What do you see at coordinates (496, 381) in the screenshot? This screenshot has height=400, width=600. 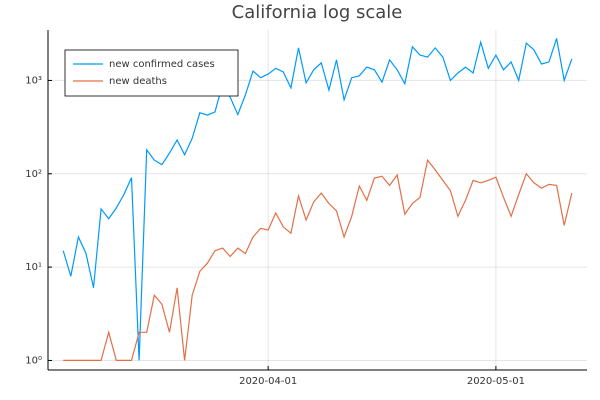 I see `x-tick-label: 2020-05-01` at bounding box center [496, 381].